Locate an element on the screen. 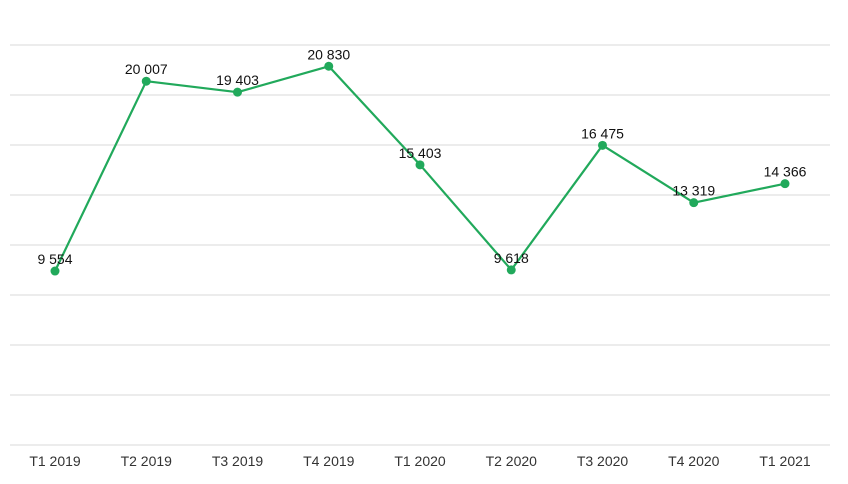 The image size is (848, 484). data-label: 13 319 is located at coordinates (693, 191).